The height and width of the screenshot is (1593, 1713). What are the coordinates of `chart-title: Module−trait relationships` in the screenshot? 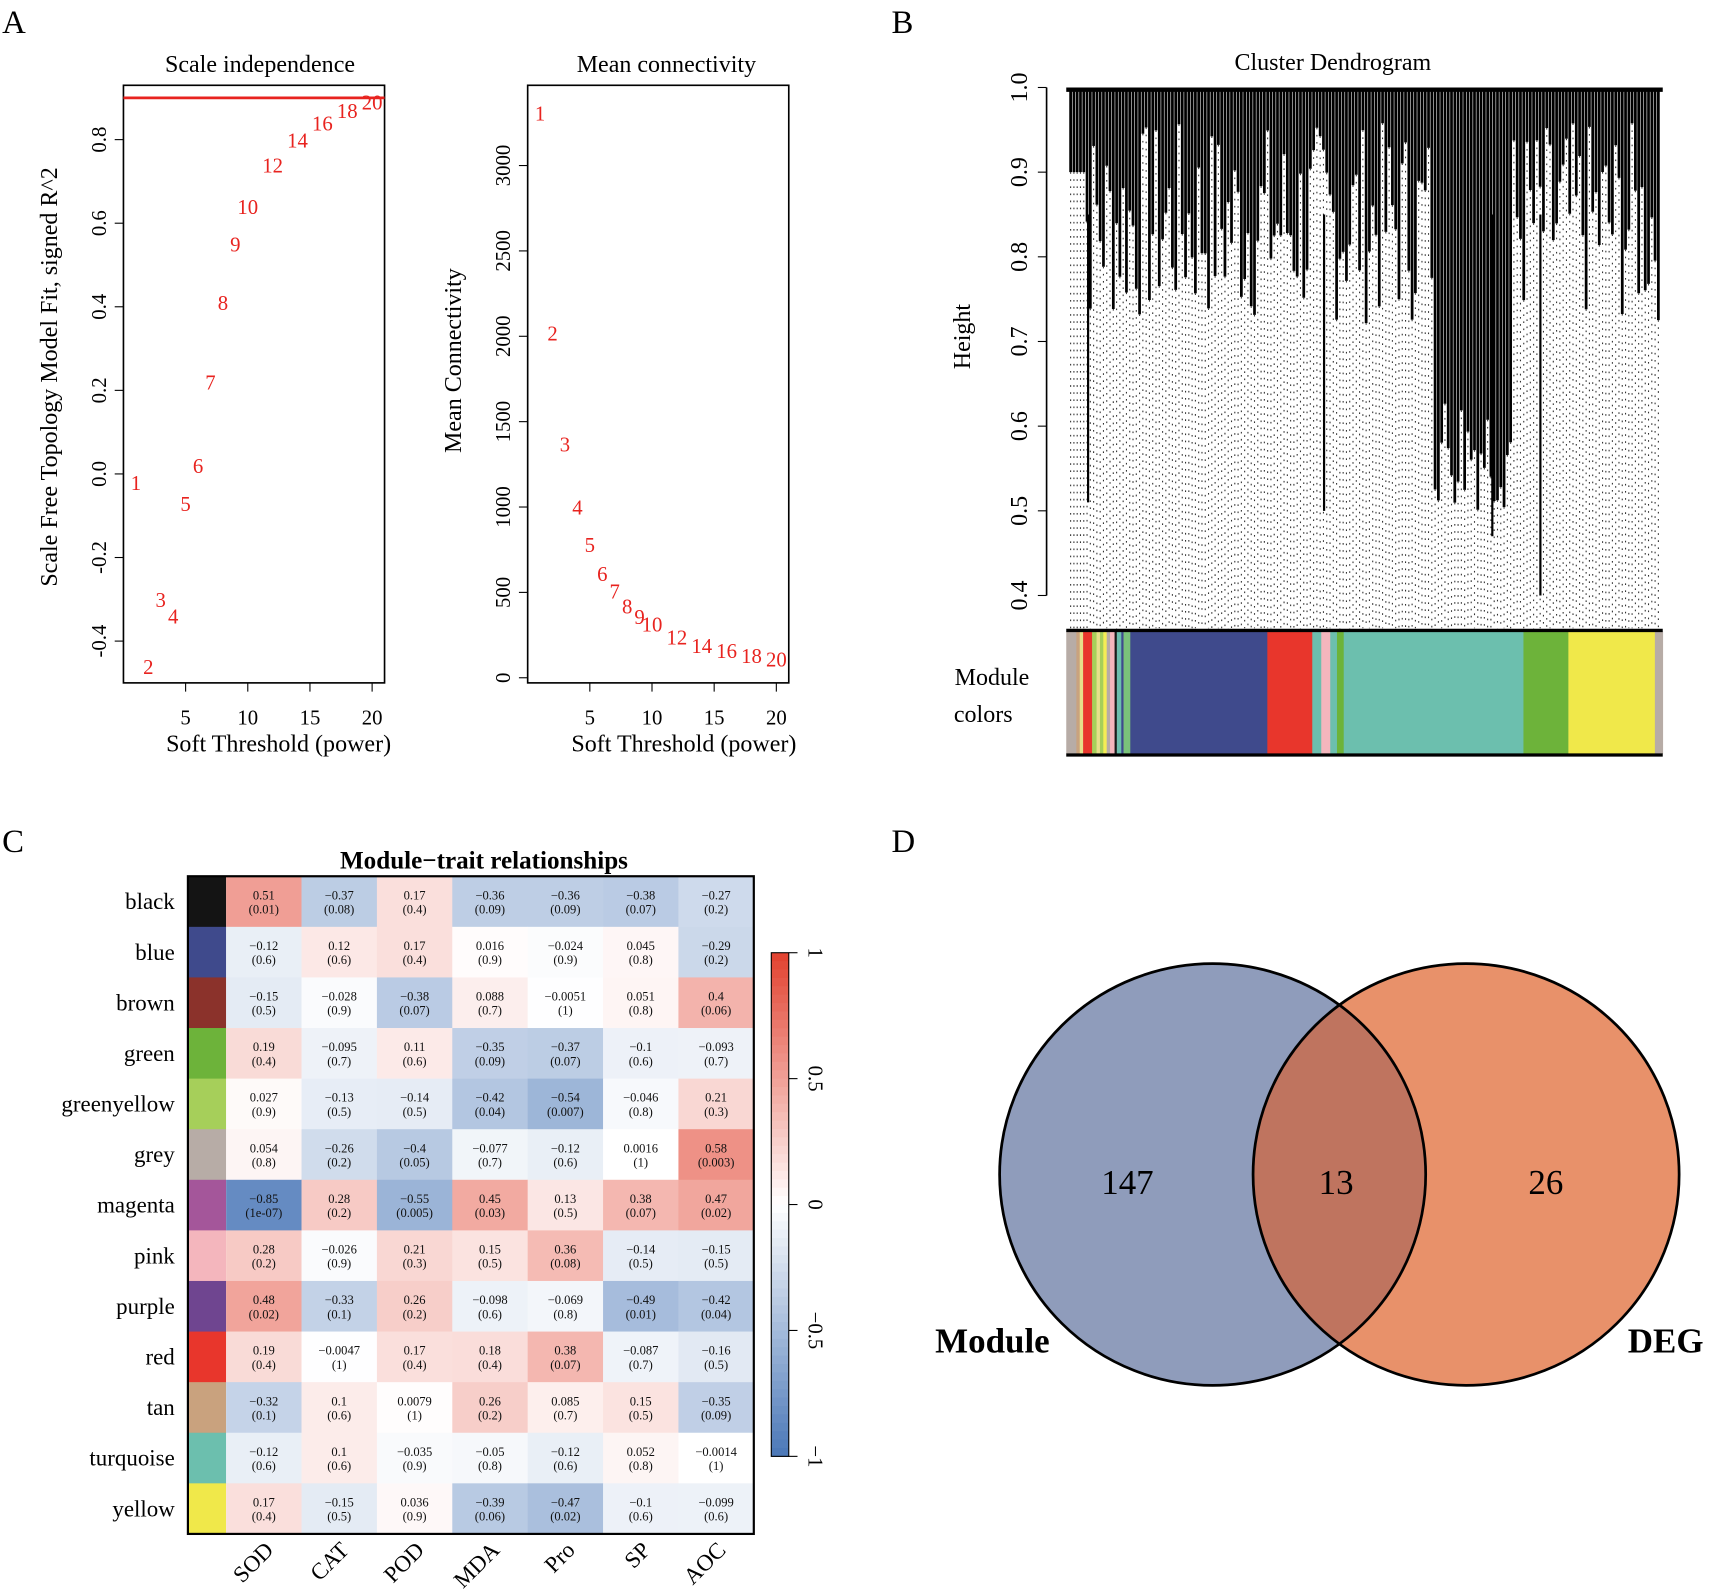 It's located at (484, 861).